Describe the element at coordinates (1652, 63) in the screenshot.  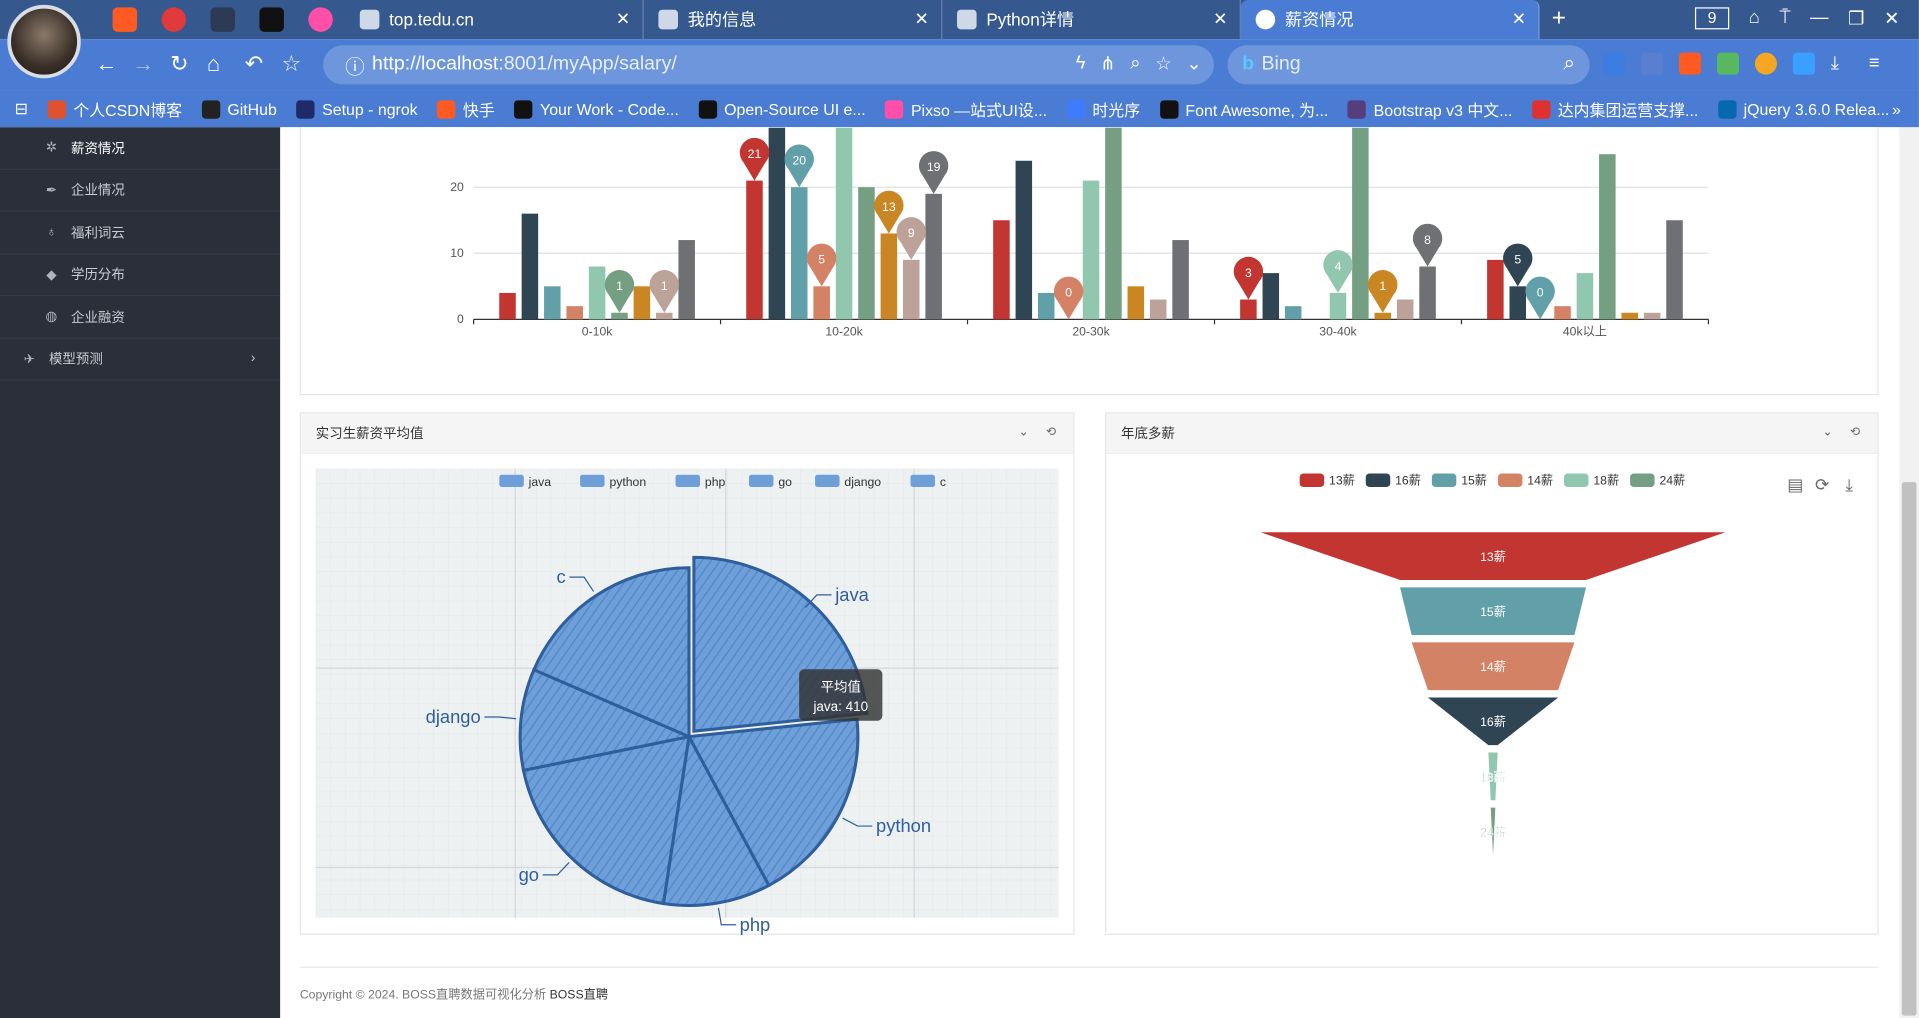
I see `scan-icon` at that location.